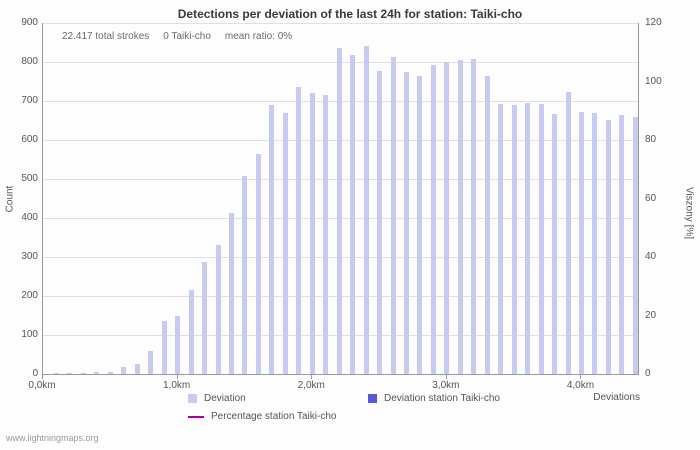  Describe the element at coordinates (344, 416) in the screenshot. I see `legend-row-2: Percentage station Taiki-cho` at that location.